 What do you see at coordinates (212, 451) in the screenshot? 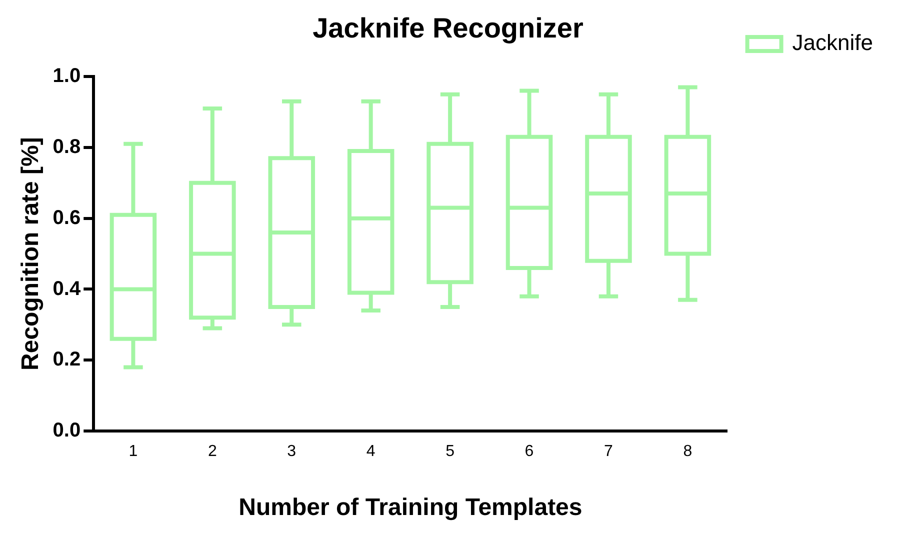
I see `x-tick-label: 2` at bounding box center [212, 451].